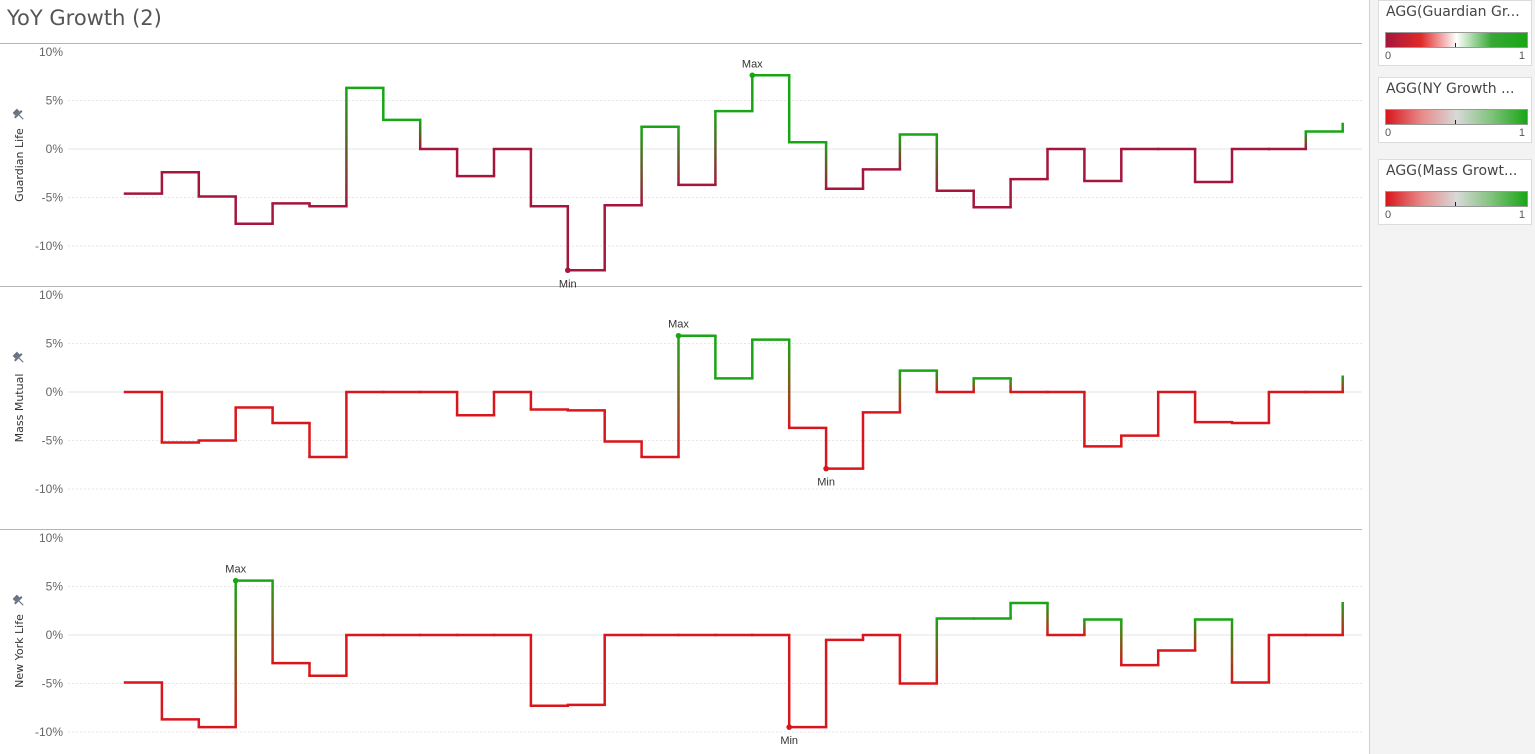  I want to click on row-header-label: New York Life, so click(19, 651).